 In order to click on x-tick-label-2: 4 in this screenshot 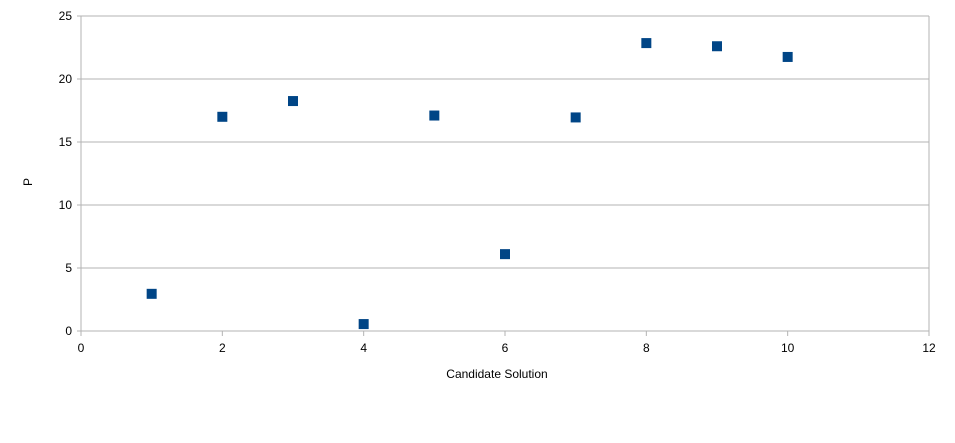, I will do `click(363, 348)`.